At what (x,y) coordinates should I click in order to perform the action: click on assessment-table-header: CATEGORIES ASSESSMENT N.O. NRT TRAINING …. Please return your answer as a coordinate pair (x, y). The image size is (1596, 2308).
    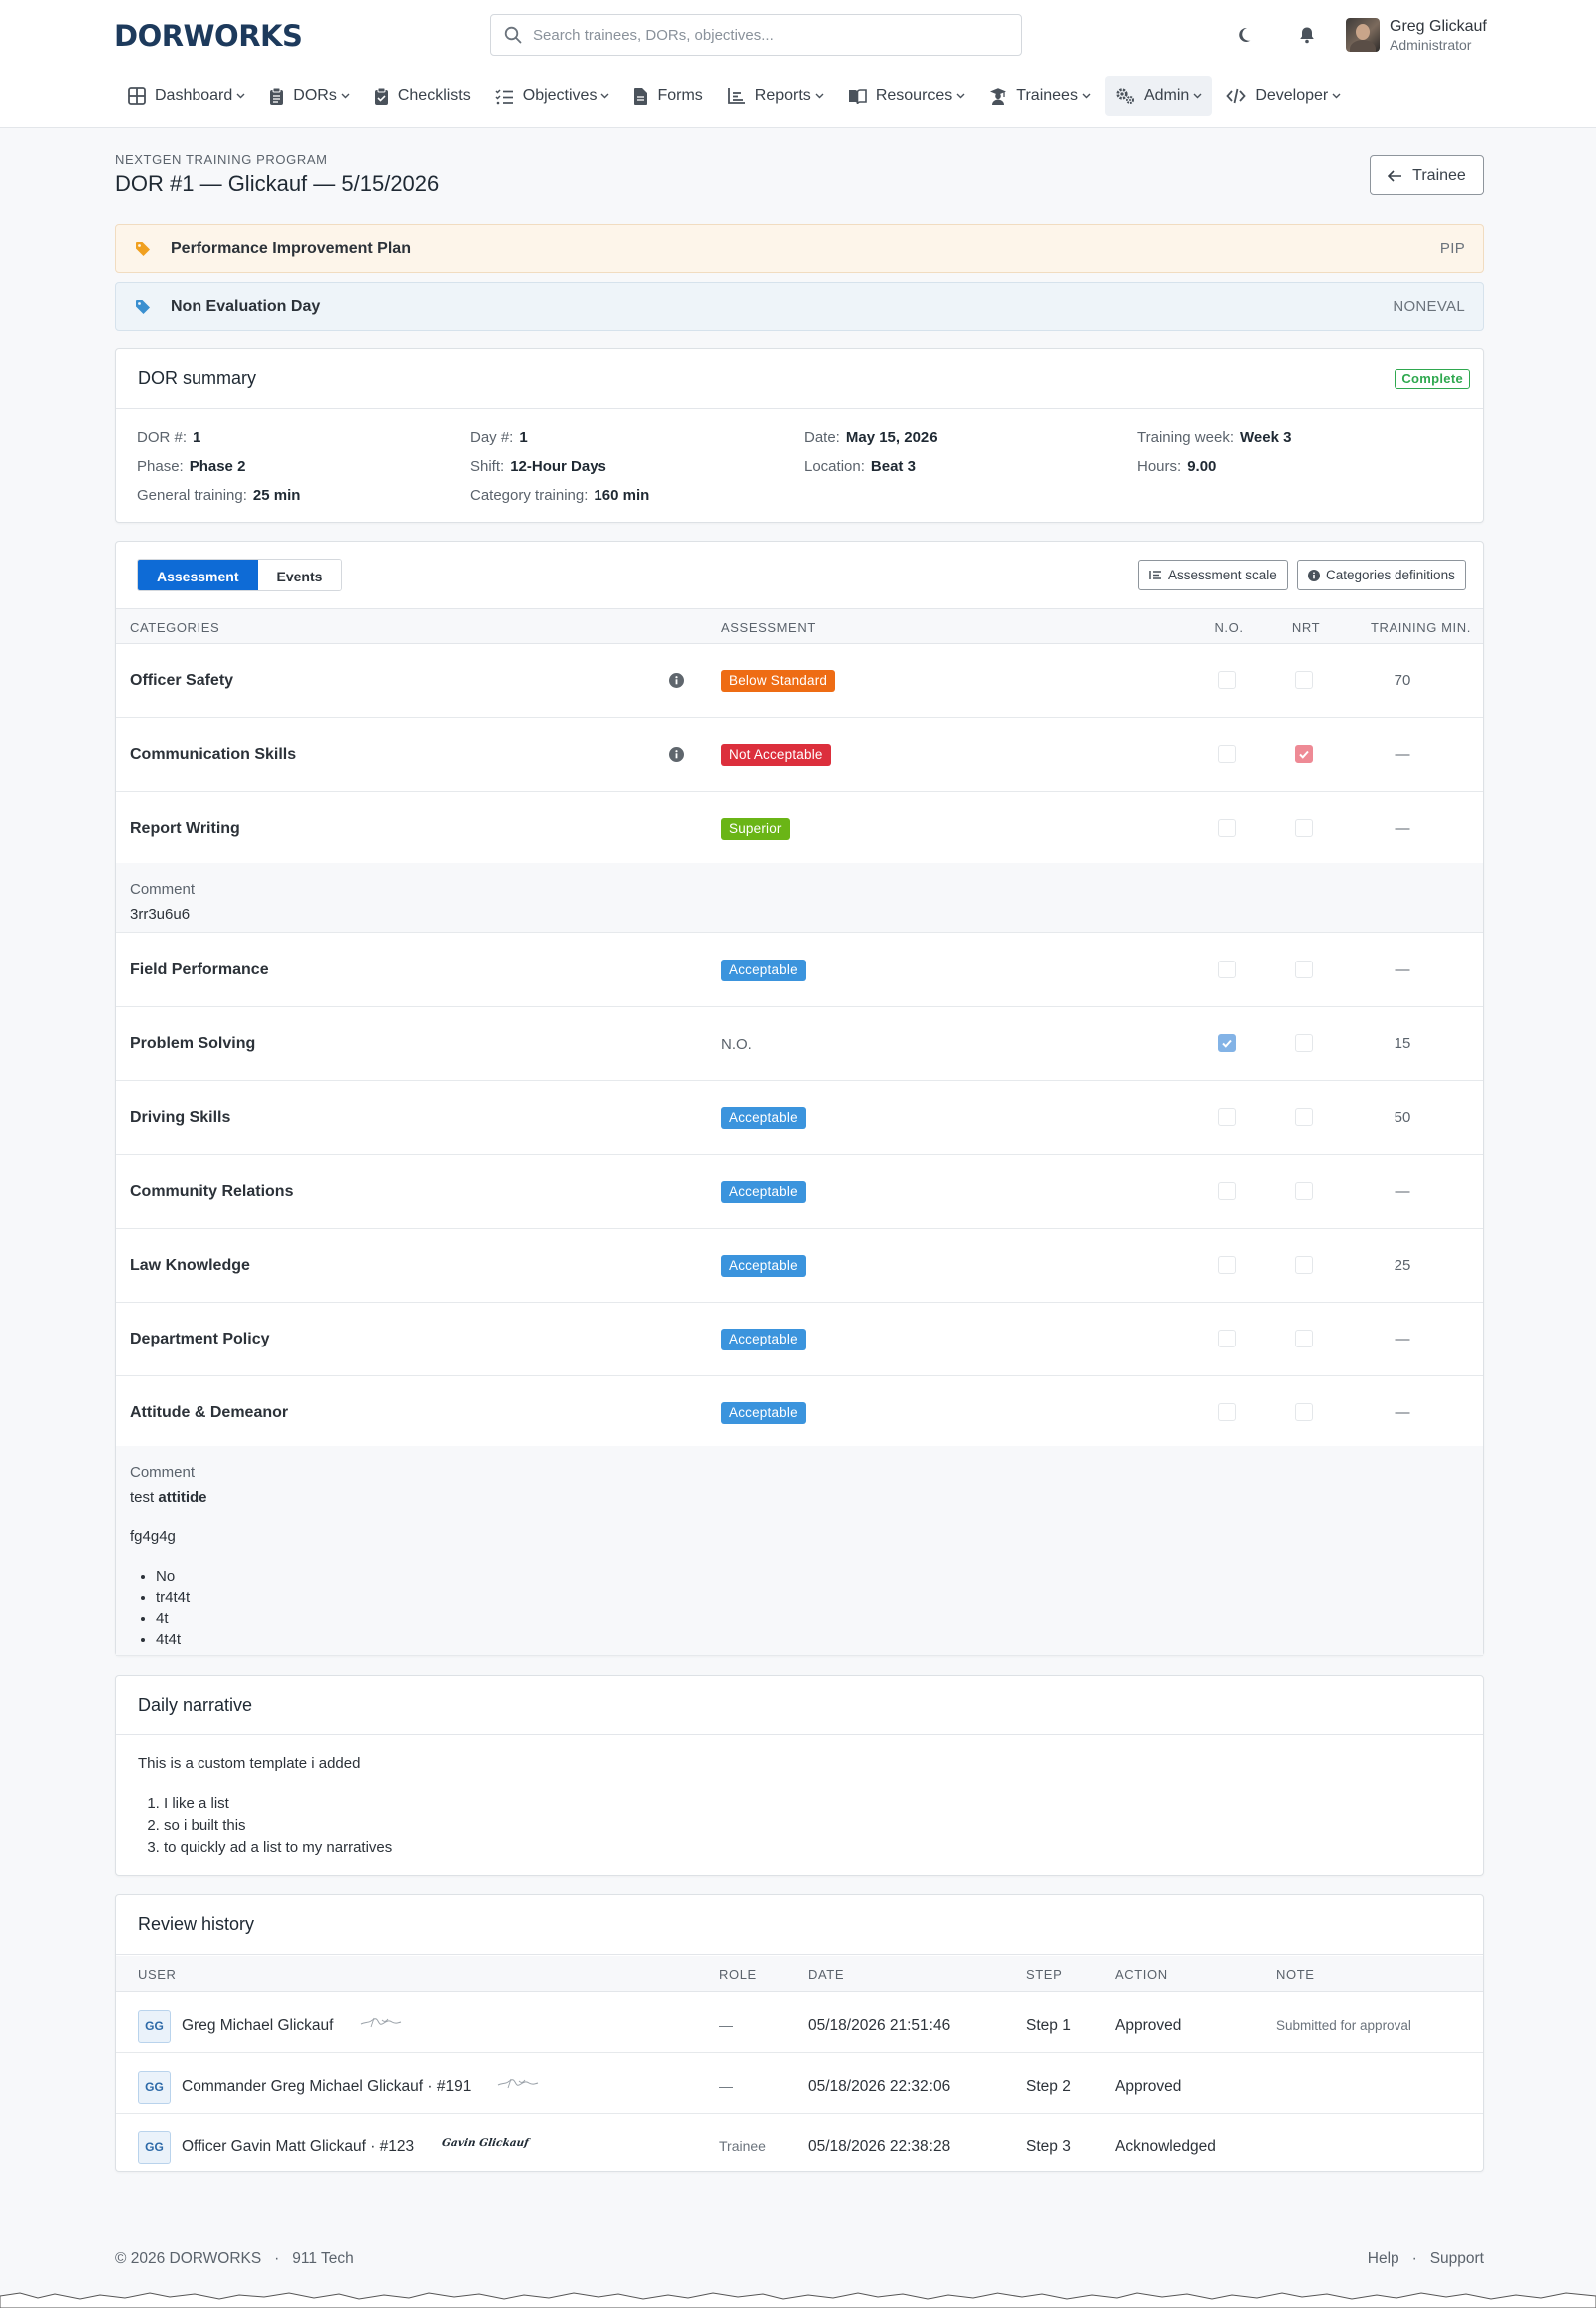
    Looking at the image, I should click on (799, 626).